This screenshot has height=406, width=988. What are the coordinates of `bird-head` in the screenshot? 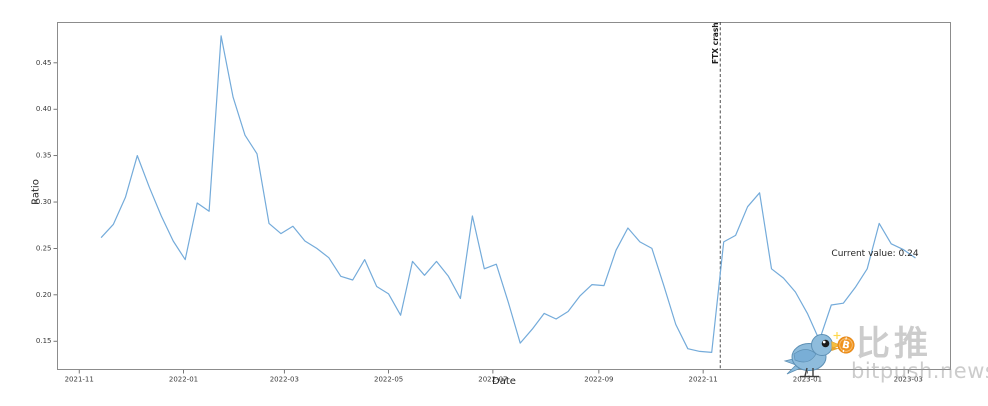 It's located at (822, 345).